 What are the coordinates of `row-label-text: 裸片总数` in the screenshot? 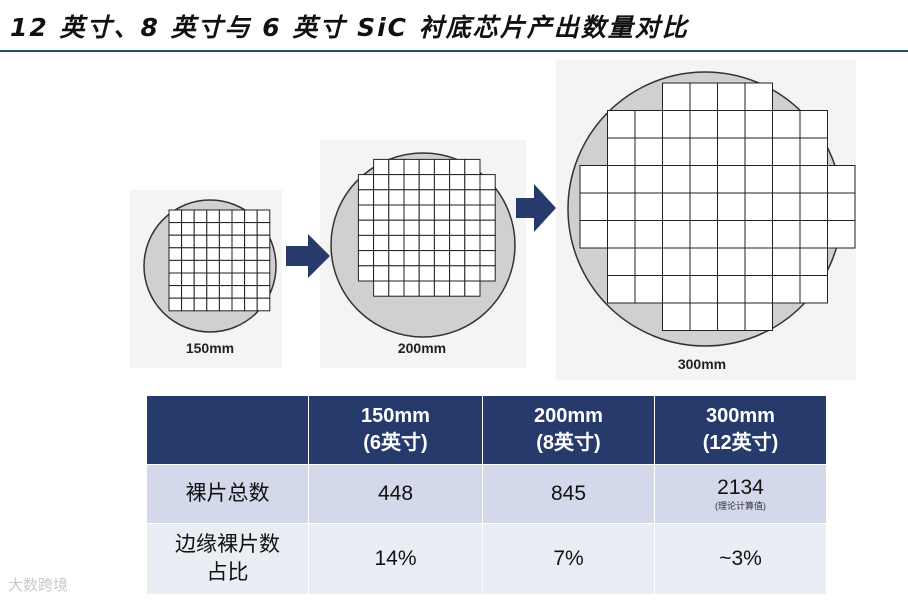 It's located at (227, 493).